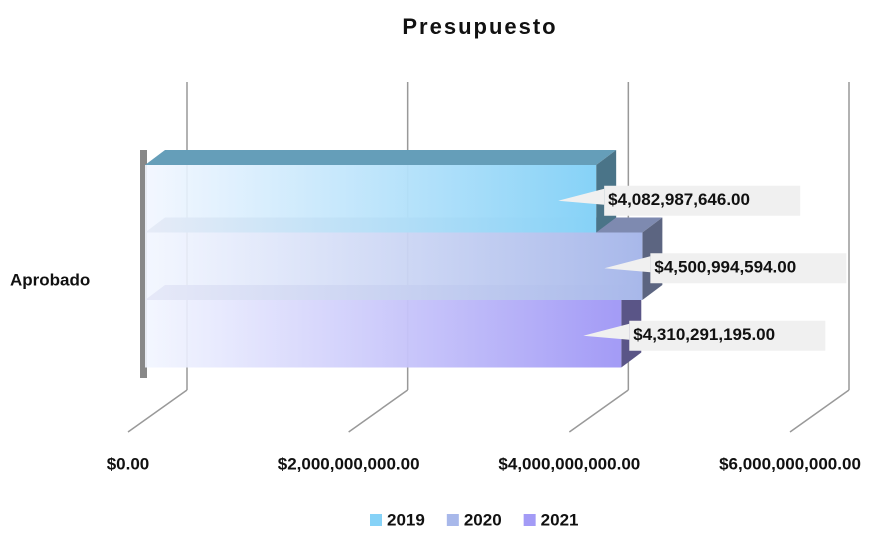  Describe the element at coordinates (679, 199) in the screenshot. I see `data-label: $4,082,987,646.00` at that location.